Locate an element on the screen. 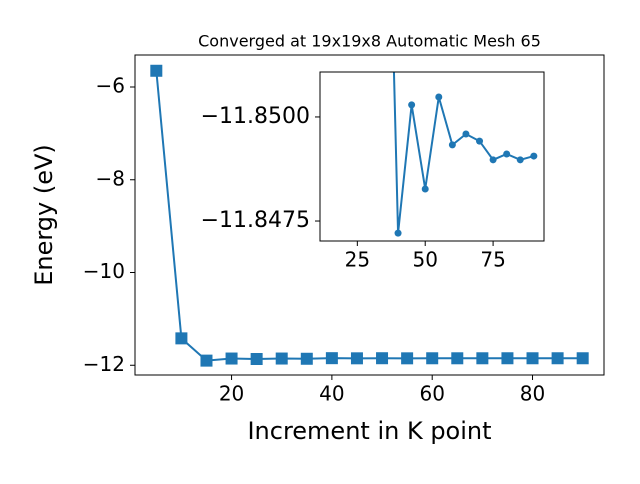  frame is located at coordinates (432, 156).